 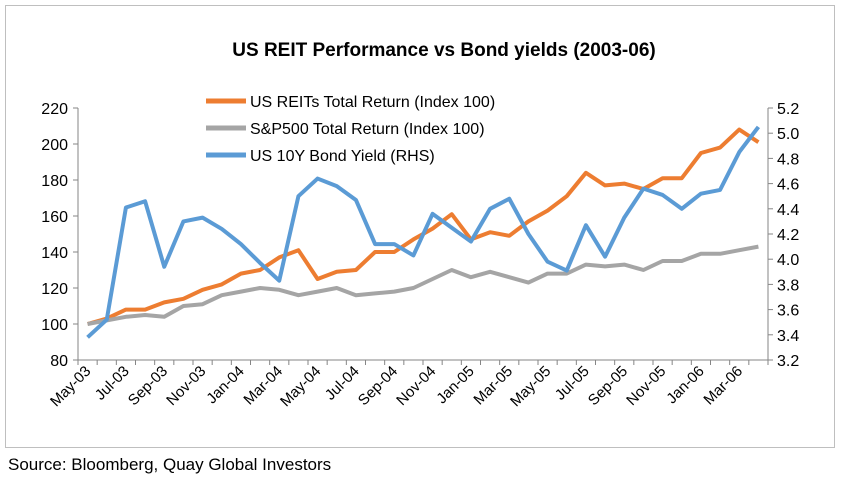 What do you see at coordinates (170, 464) in the screenshot?
I see `source-note: Source: Bloomberg, Quay Global Investors` at bounding box center [170, 464].